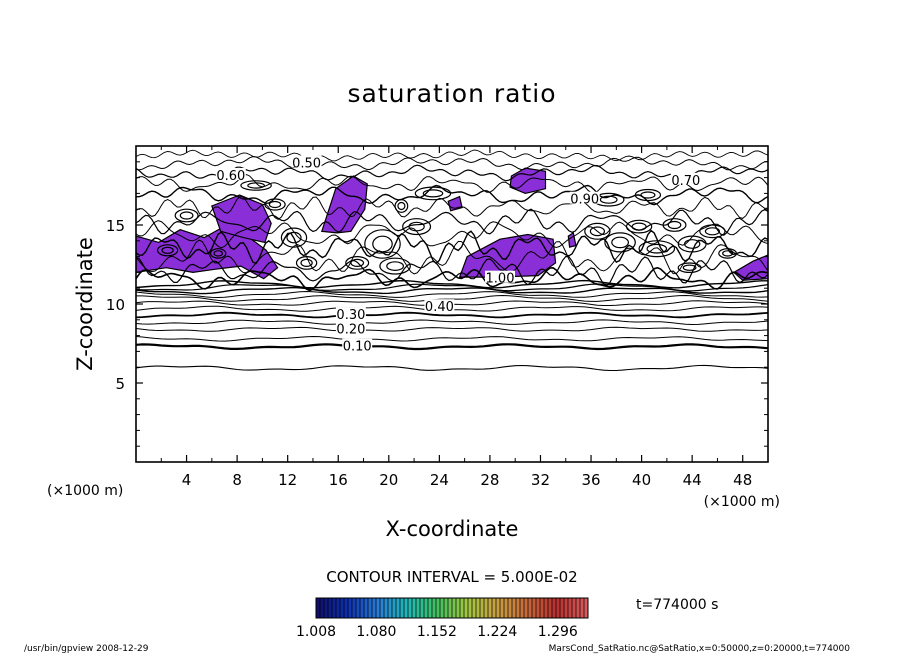 Image resolution: width=904 pixels, height=654 pixels. What do you see at coordinates (344, 204) in the screenshot?
I see `supersaturation-region` at bounding box center [344, 204].